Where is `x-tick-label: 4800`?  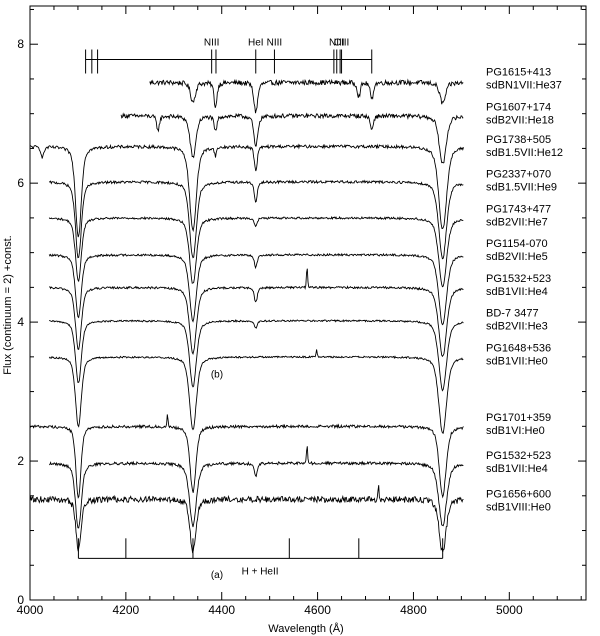
x-tick-label: 4800 is located at coordinates (413, 610).